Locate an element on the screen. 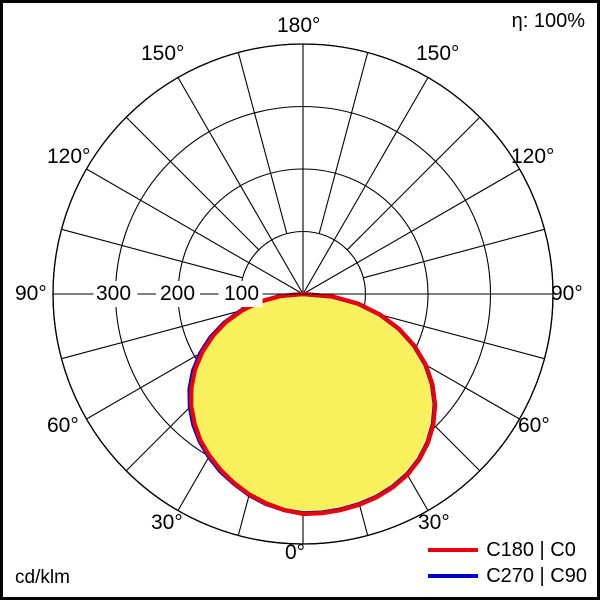 The image size is (600, 603). angle-label-150-left: 150° is located at coordinates (163, 53).